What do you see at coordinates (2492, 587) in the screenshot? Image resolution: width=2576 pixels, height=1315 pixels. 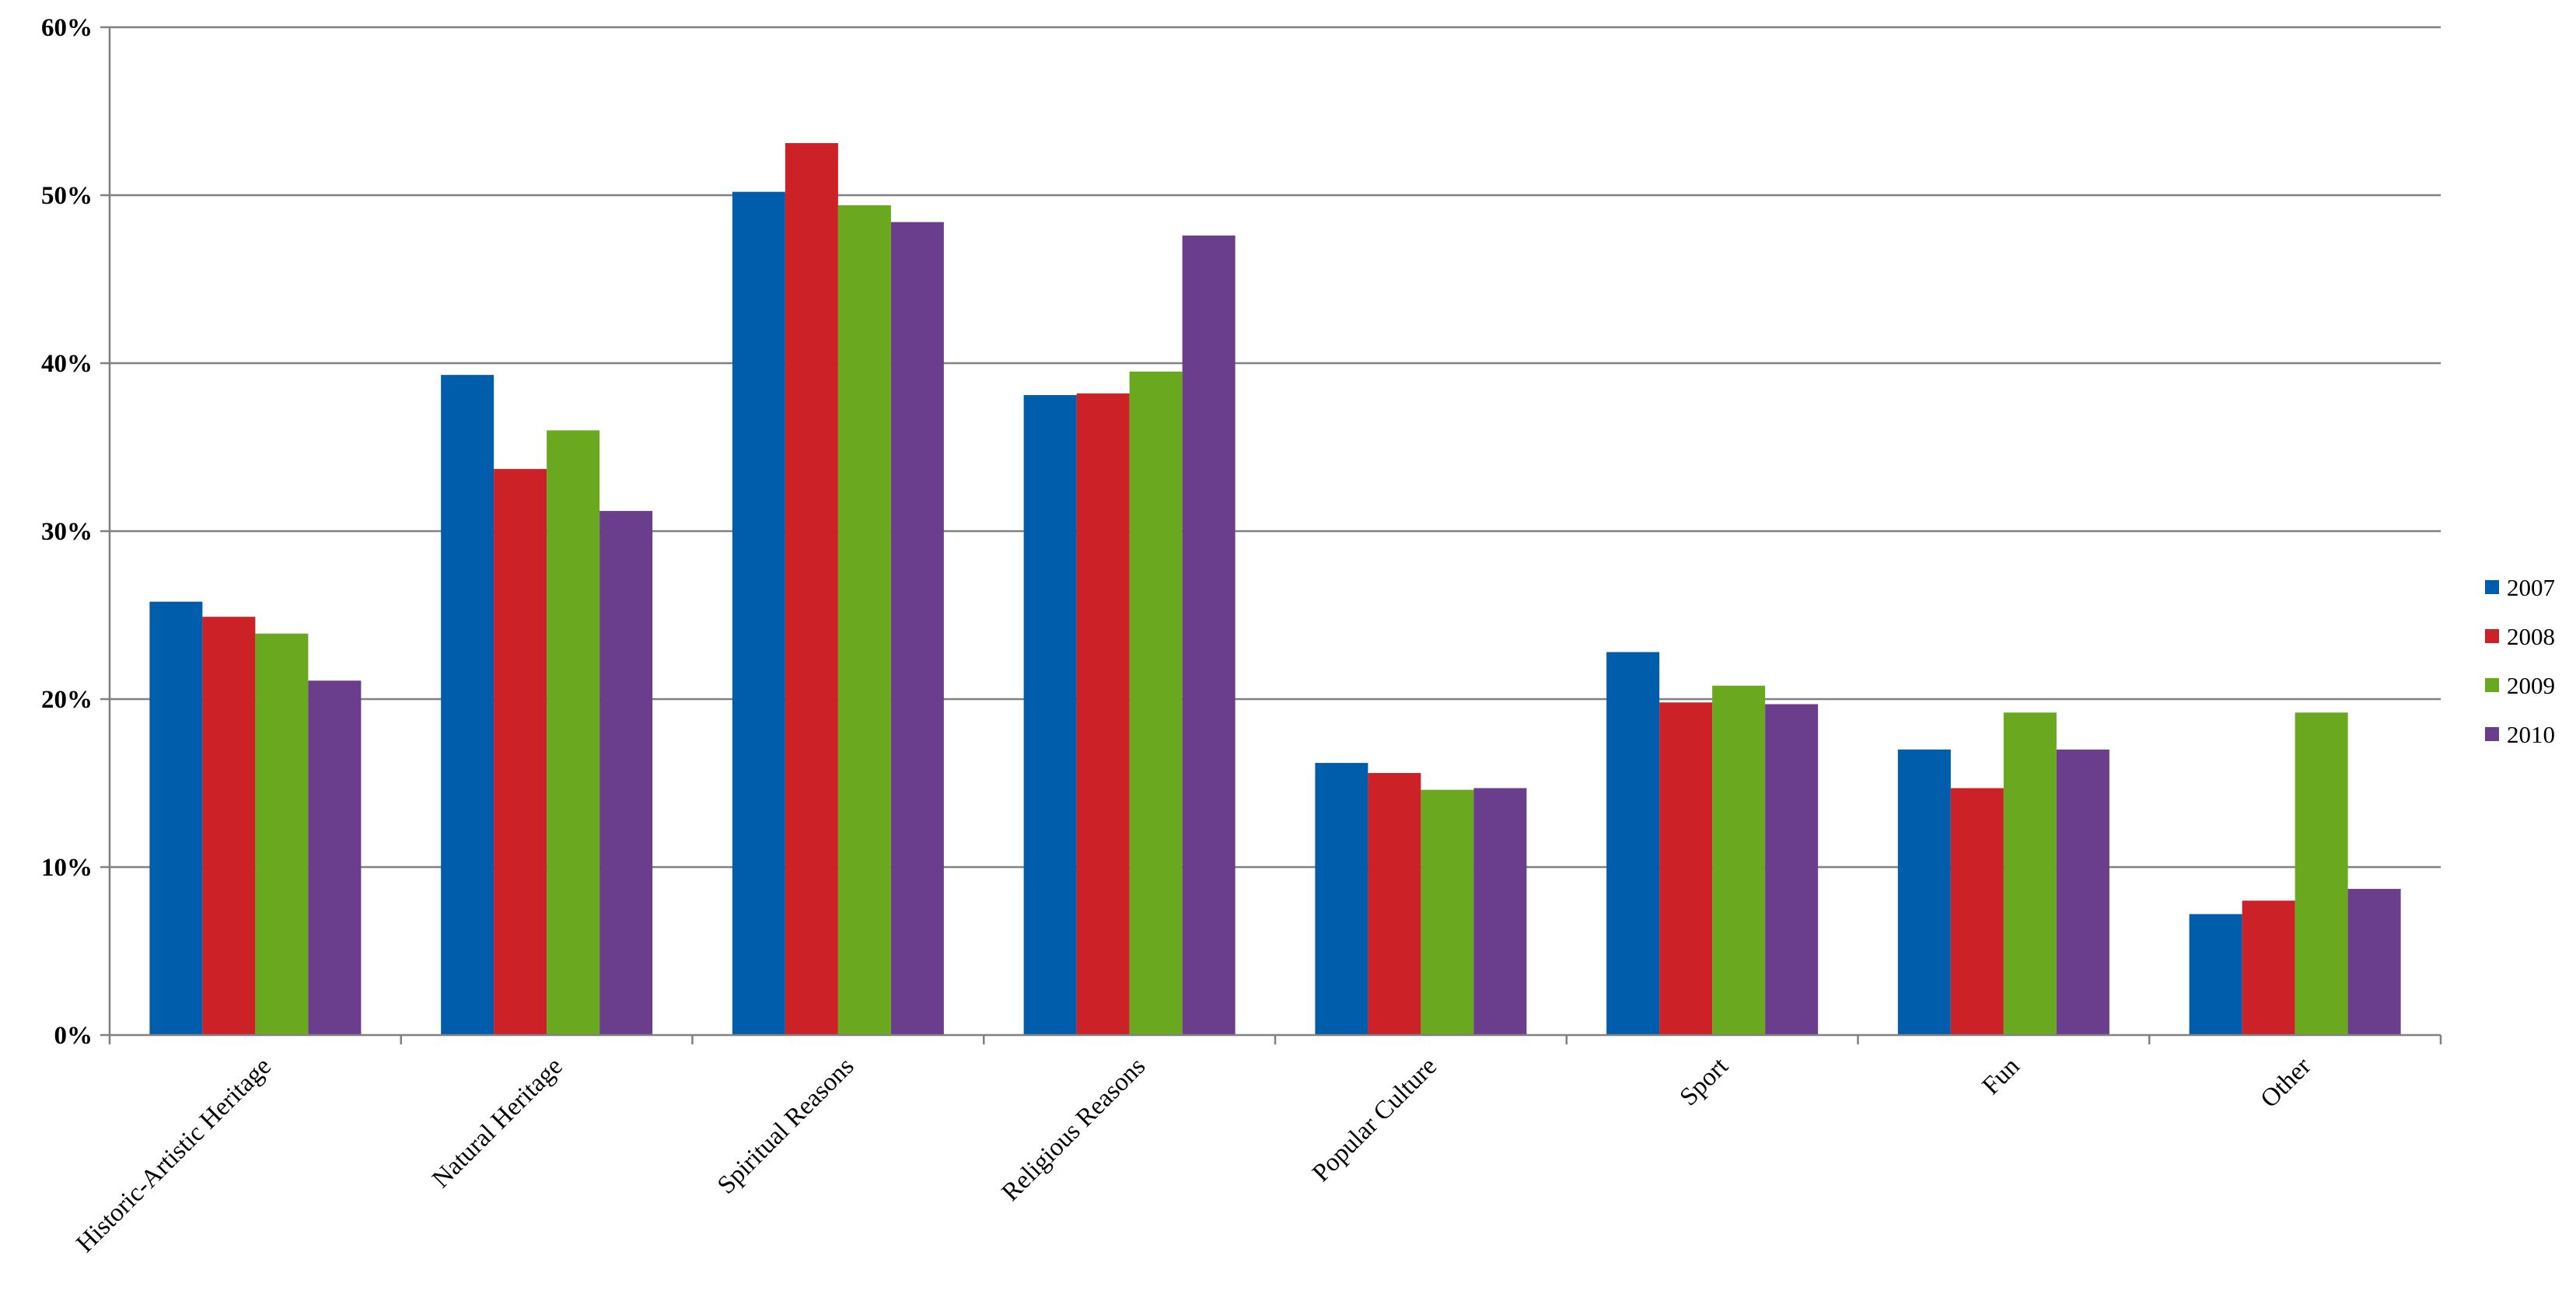 I see `legend-swatch-2007` at bounding box center [2492, 587].